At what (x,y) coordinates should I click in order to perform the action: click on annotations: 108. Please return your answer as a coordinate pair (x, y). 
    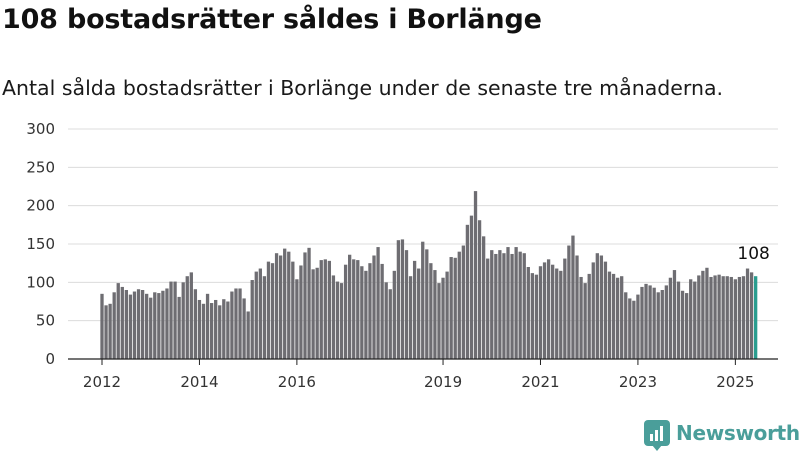
    Looking at the image, I should click on (753, 254).